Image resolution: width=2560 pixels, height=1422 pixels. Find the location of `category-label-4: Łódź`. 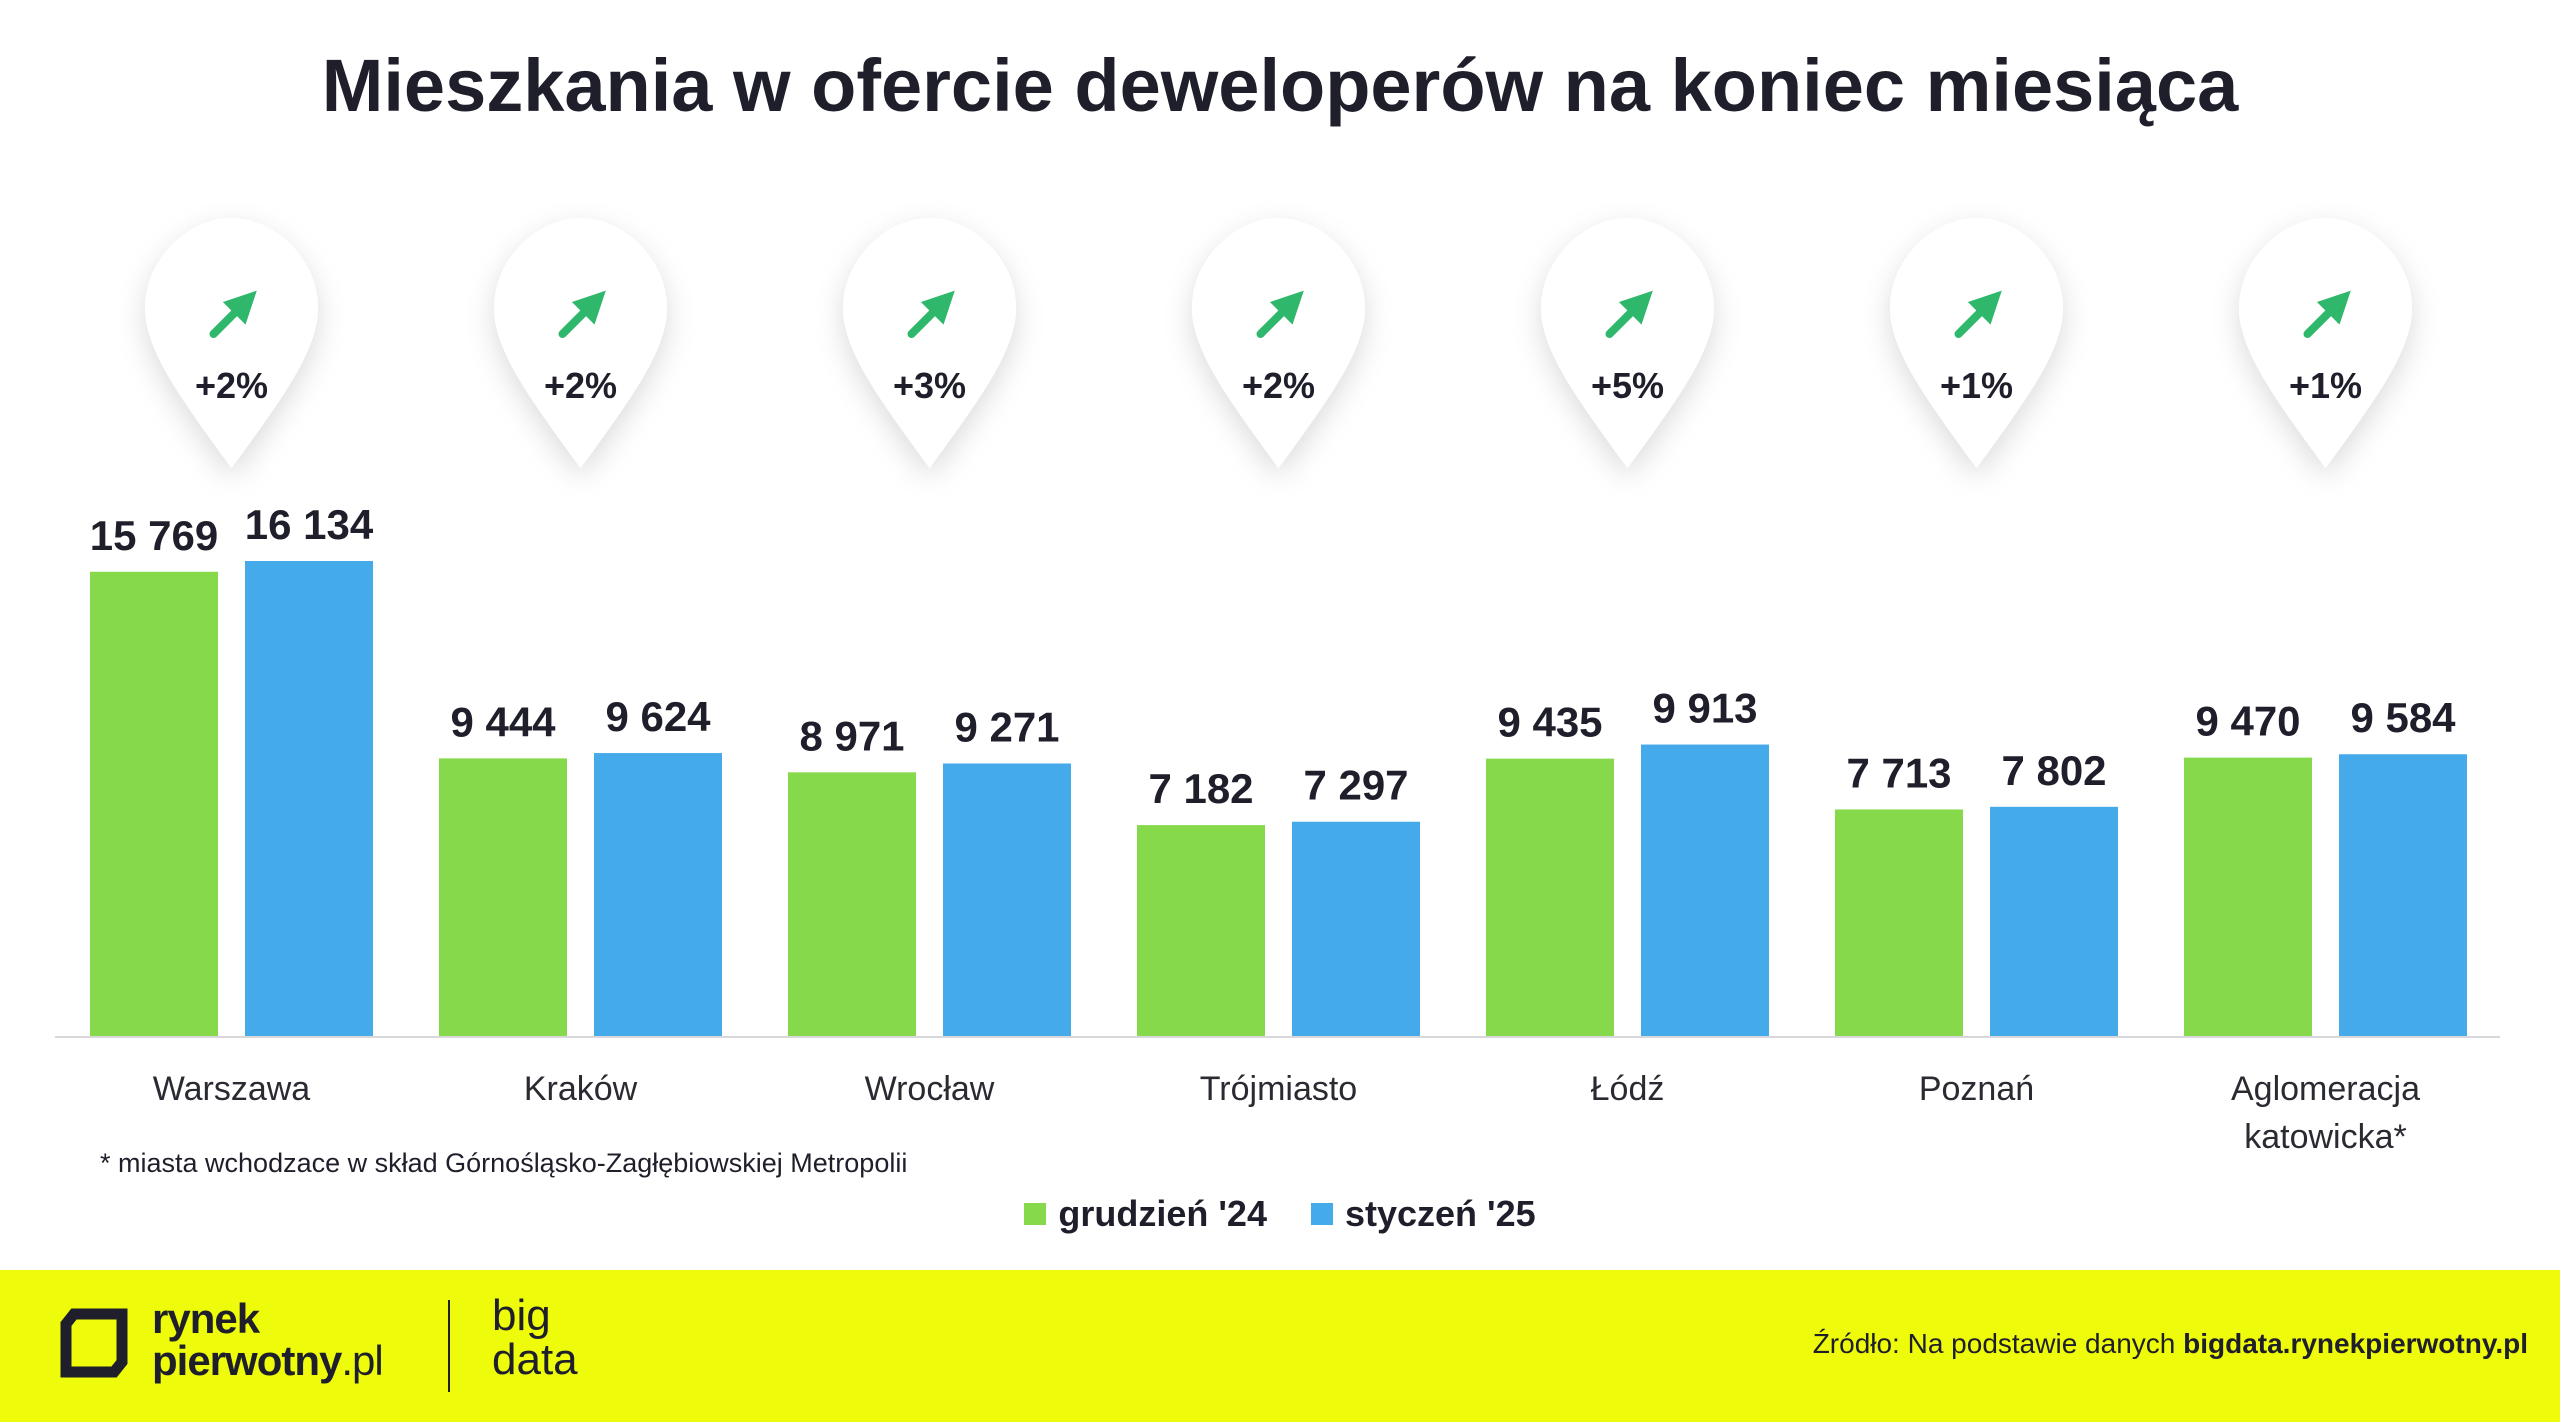

category-label-4: Łódź is located at coordinates (1628, 1089).